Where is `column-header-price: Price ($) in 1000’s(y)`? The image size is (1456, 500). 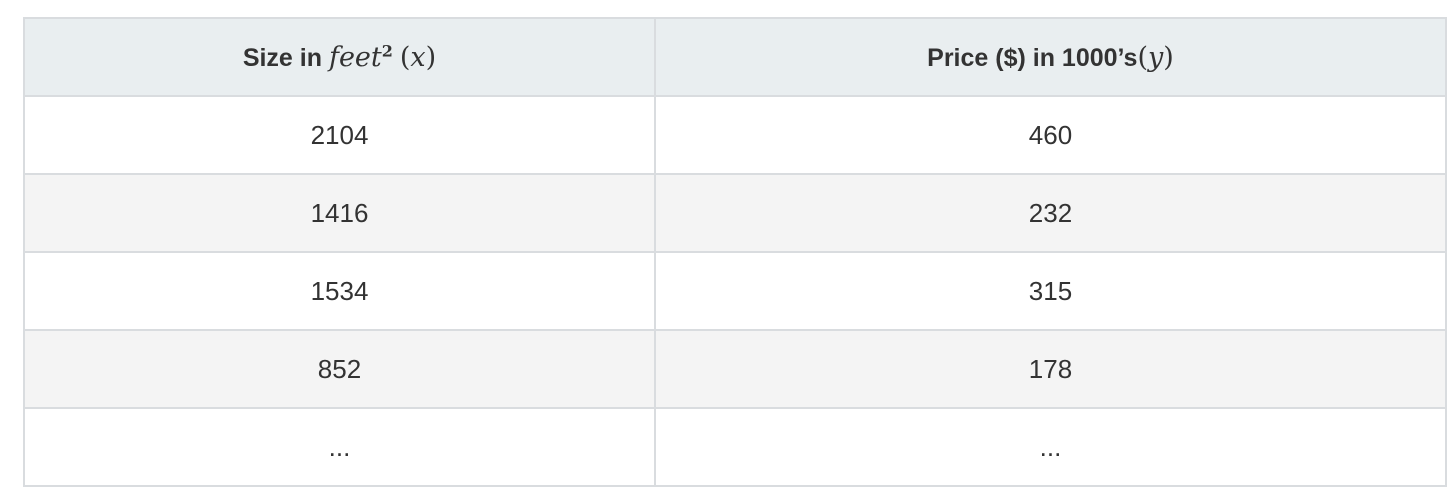
column-header-price: Price ($) in 1000’s(y) is located at coordinates (1050, 57).